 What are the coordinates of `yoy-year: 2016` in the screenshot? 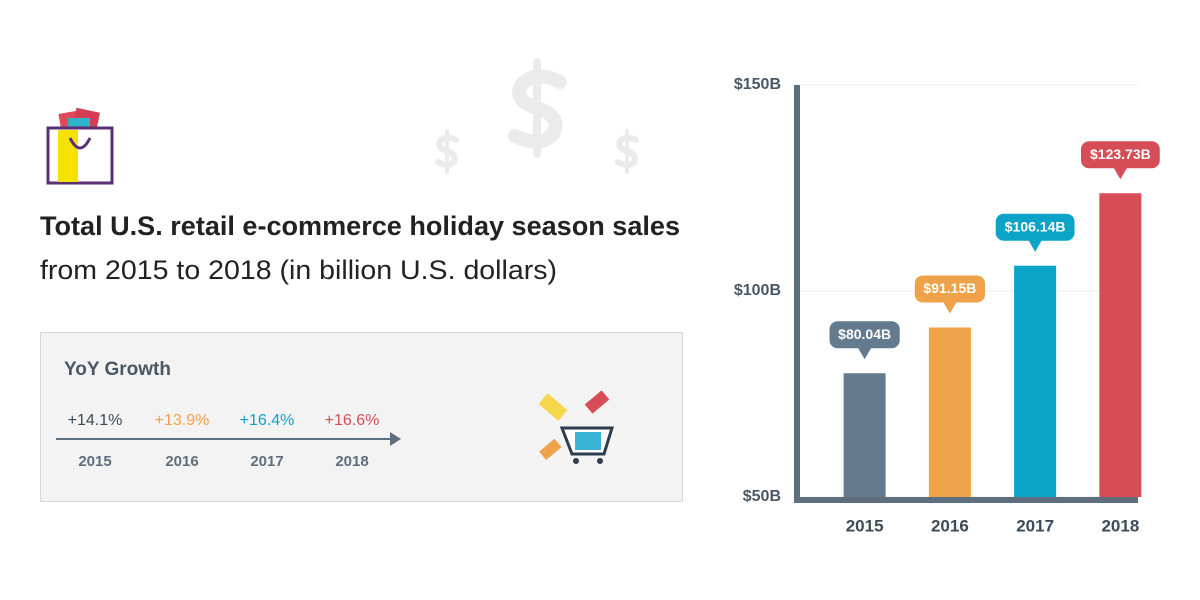 It's located at (181, 461).